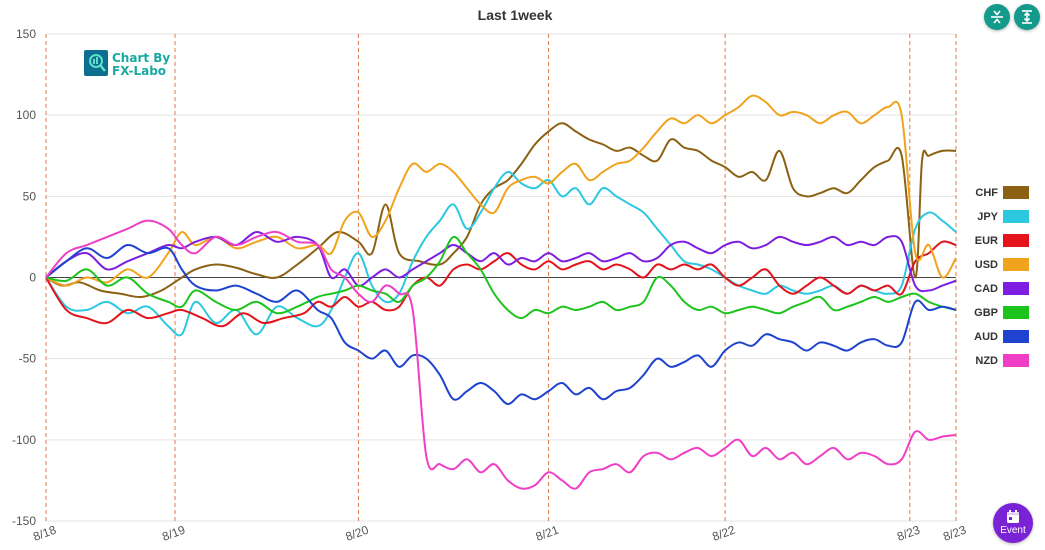  I want to click on legend-label-cad: CAD, so click(986, 289).